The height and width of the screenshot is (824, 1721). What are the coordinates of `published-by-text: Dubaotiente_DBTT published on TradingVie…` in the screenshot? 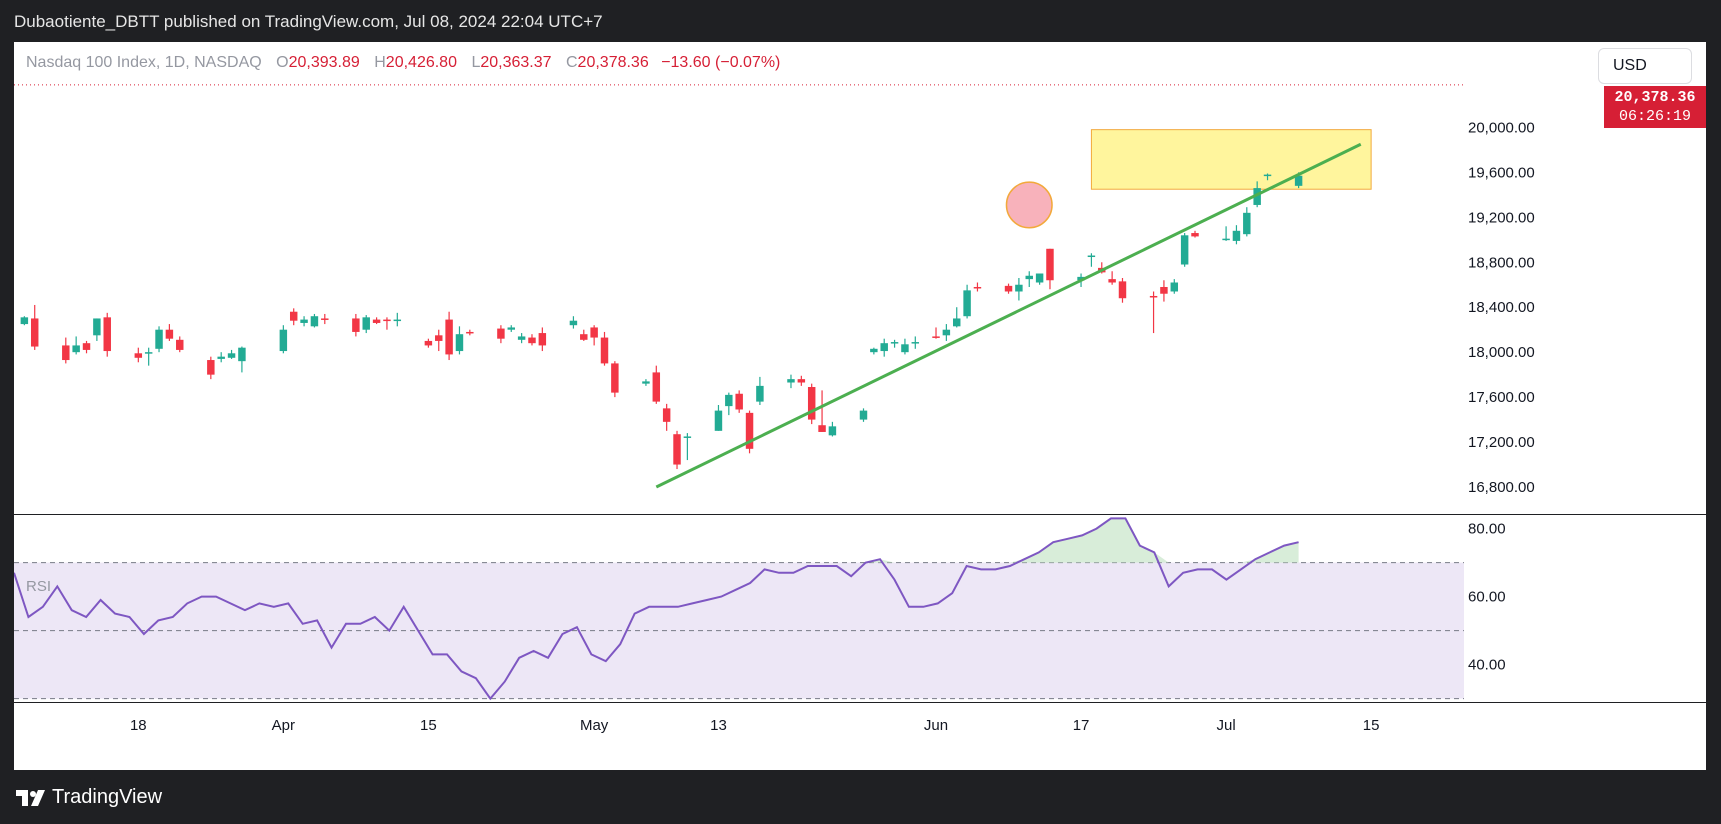 It's located at (308, 21).